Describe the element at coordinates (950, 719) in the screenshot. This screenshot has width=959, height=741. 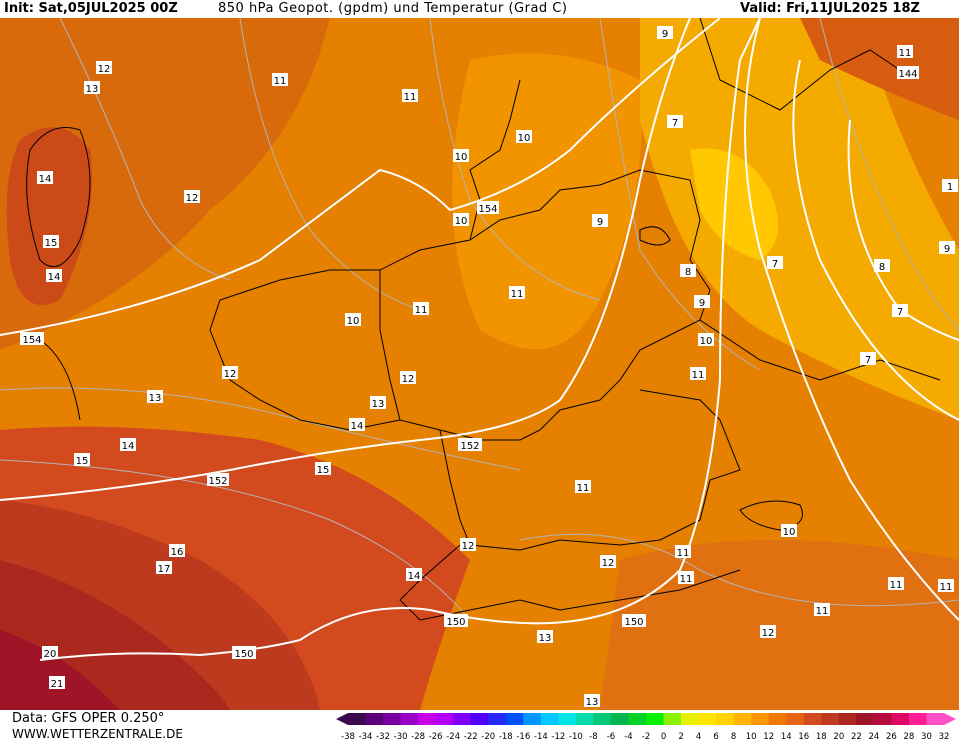
I see `legend-arrow-right` at that location.